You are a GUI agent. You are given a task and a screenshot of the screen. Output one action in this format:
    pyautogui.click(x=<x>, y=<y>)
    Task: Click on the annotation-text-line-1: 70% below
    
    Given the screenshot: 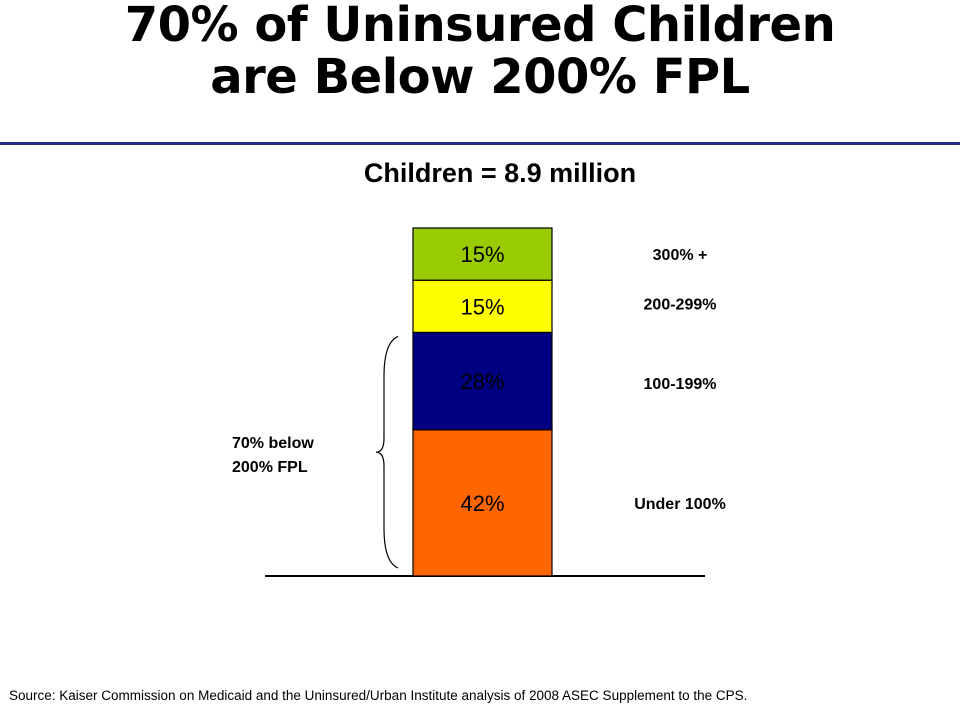 What is the action you would take?
    pyautogui.click(x=273, y=443)
    